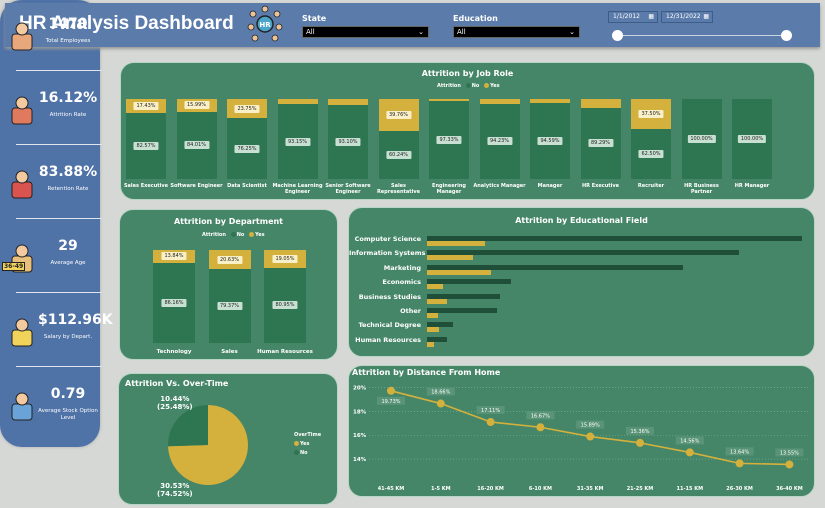  Describe the element at coordinates (297, 141) in the screenshot. I see `bar-no-label: 93.15%` at that location.